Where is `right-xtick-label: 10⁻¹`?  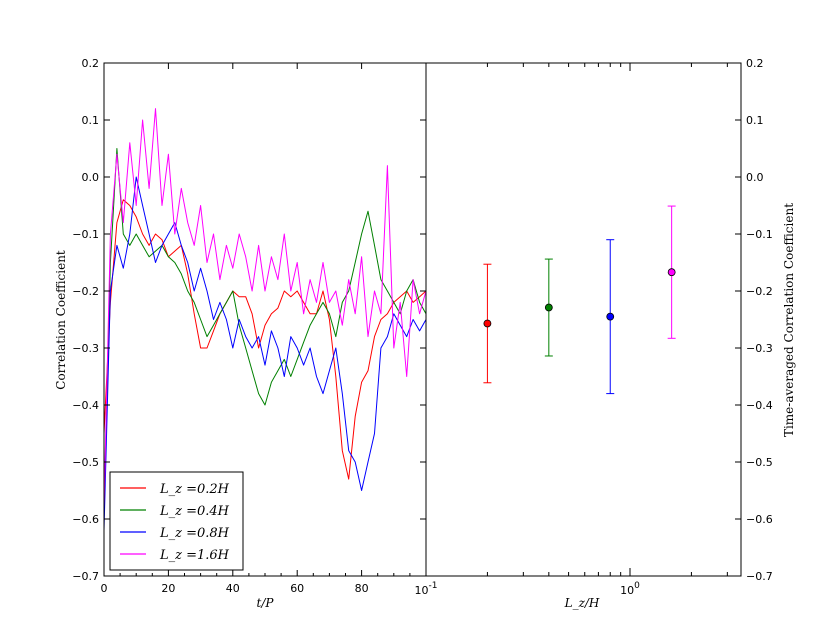 right-xtick-label: 10⁻¹ is located at coordinates (426, 589).